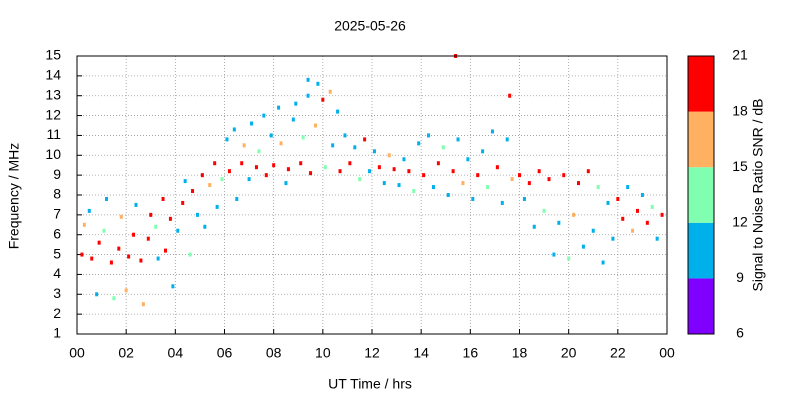  What do you see at coordinates (740, 277) in the screenshot?
I see `colorbar-tick-label: 9` at bounding box center [740, 277].